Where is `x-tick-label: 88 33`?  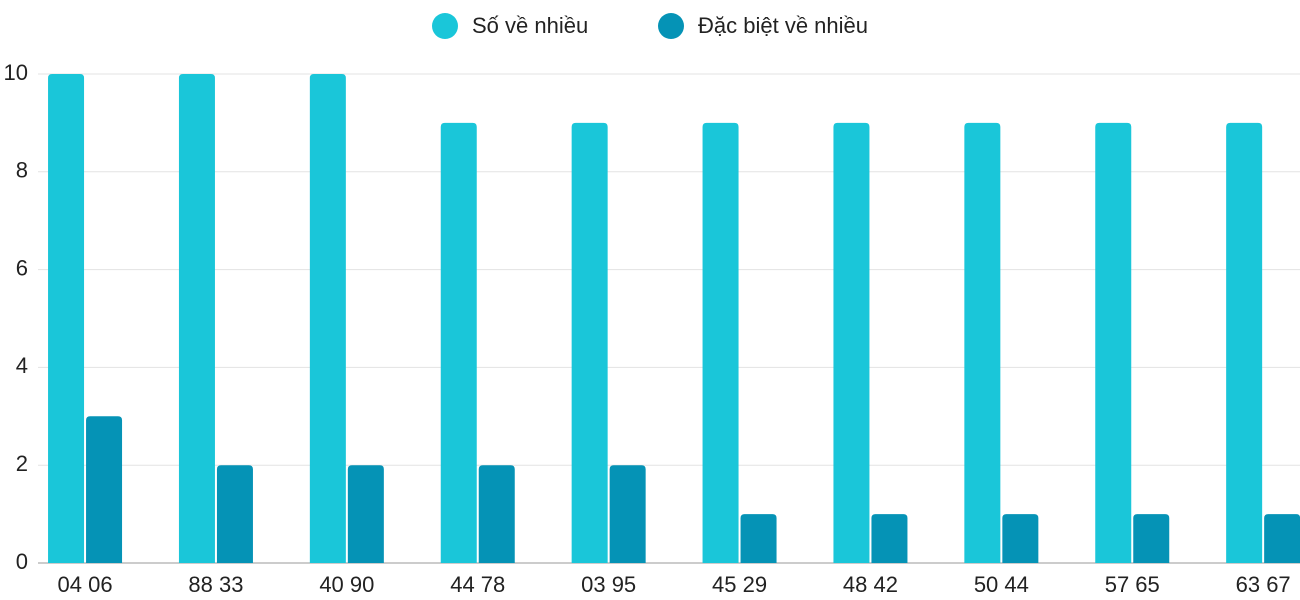 x-tick-label: 88 33 is located at coordinates (215, 584).